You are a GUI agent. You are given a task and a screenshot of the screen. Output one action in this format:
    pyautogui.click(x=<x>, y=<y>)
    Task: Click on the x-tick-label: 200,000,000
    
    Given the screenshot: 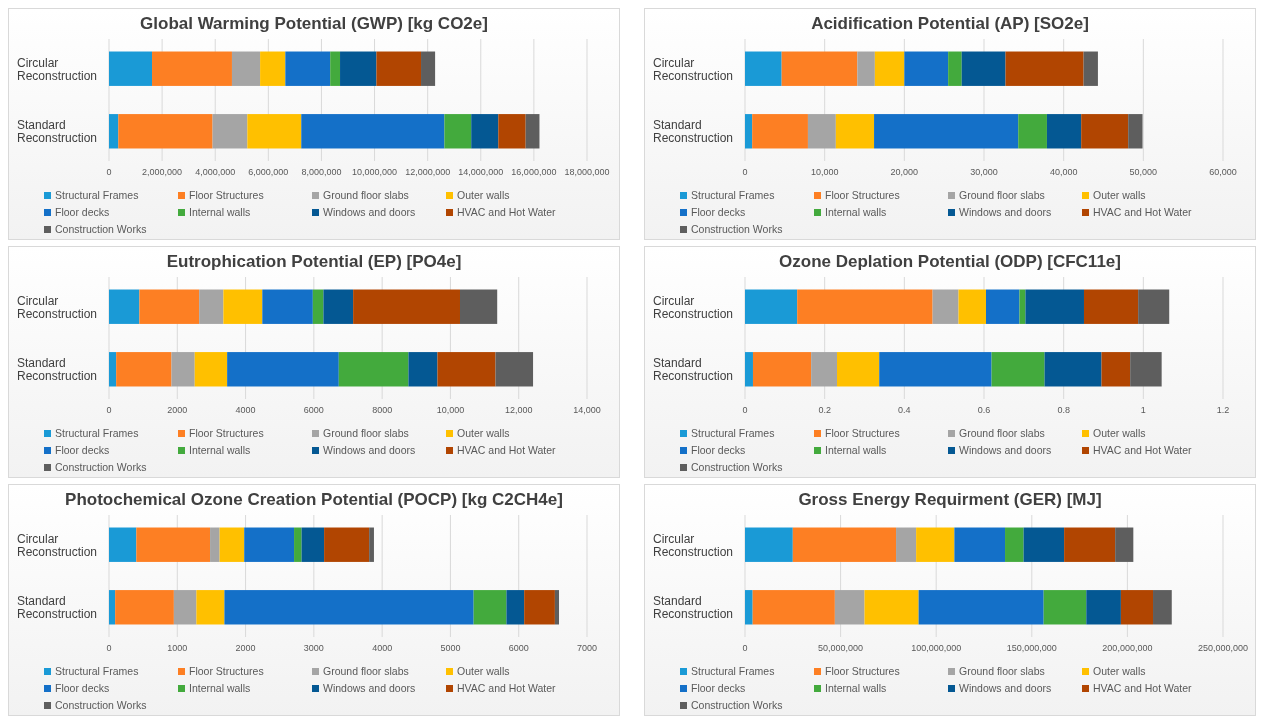 What is the action you would take?
    pyautogui.click(x=1127, y=648)
    